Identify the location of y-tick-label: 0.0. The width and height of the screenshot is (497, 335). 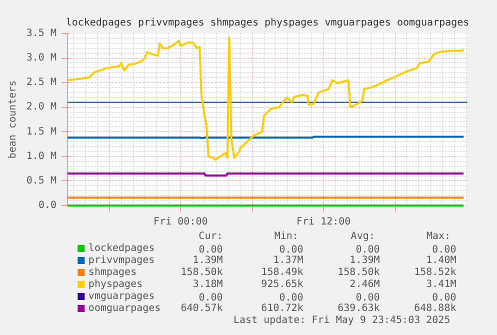
(47, 205).